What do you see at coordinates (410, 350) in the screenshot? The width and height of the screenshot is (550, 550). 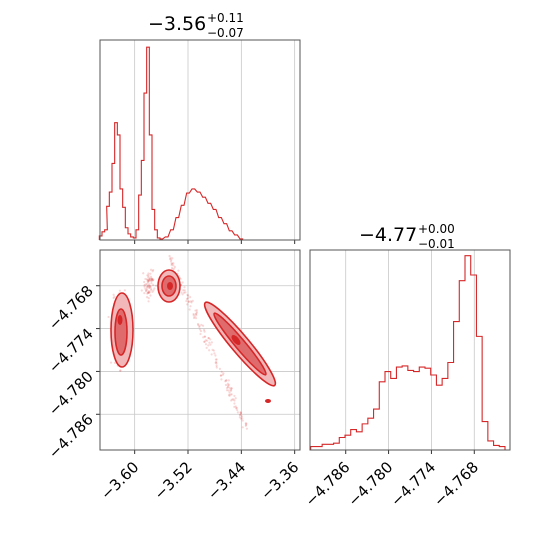 I see `marginal-y-grid` at bounding box center [410, 350].